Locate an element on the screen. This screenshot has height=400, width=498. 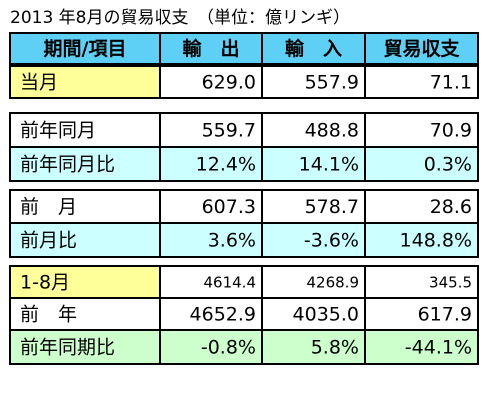
row-value: -3.6% is located at coordinates (331, 241).